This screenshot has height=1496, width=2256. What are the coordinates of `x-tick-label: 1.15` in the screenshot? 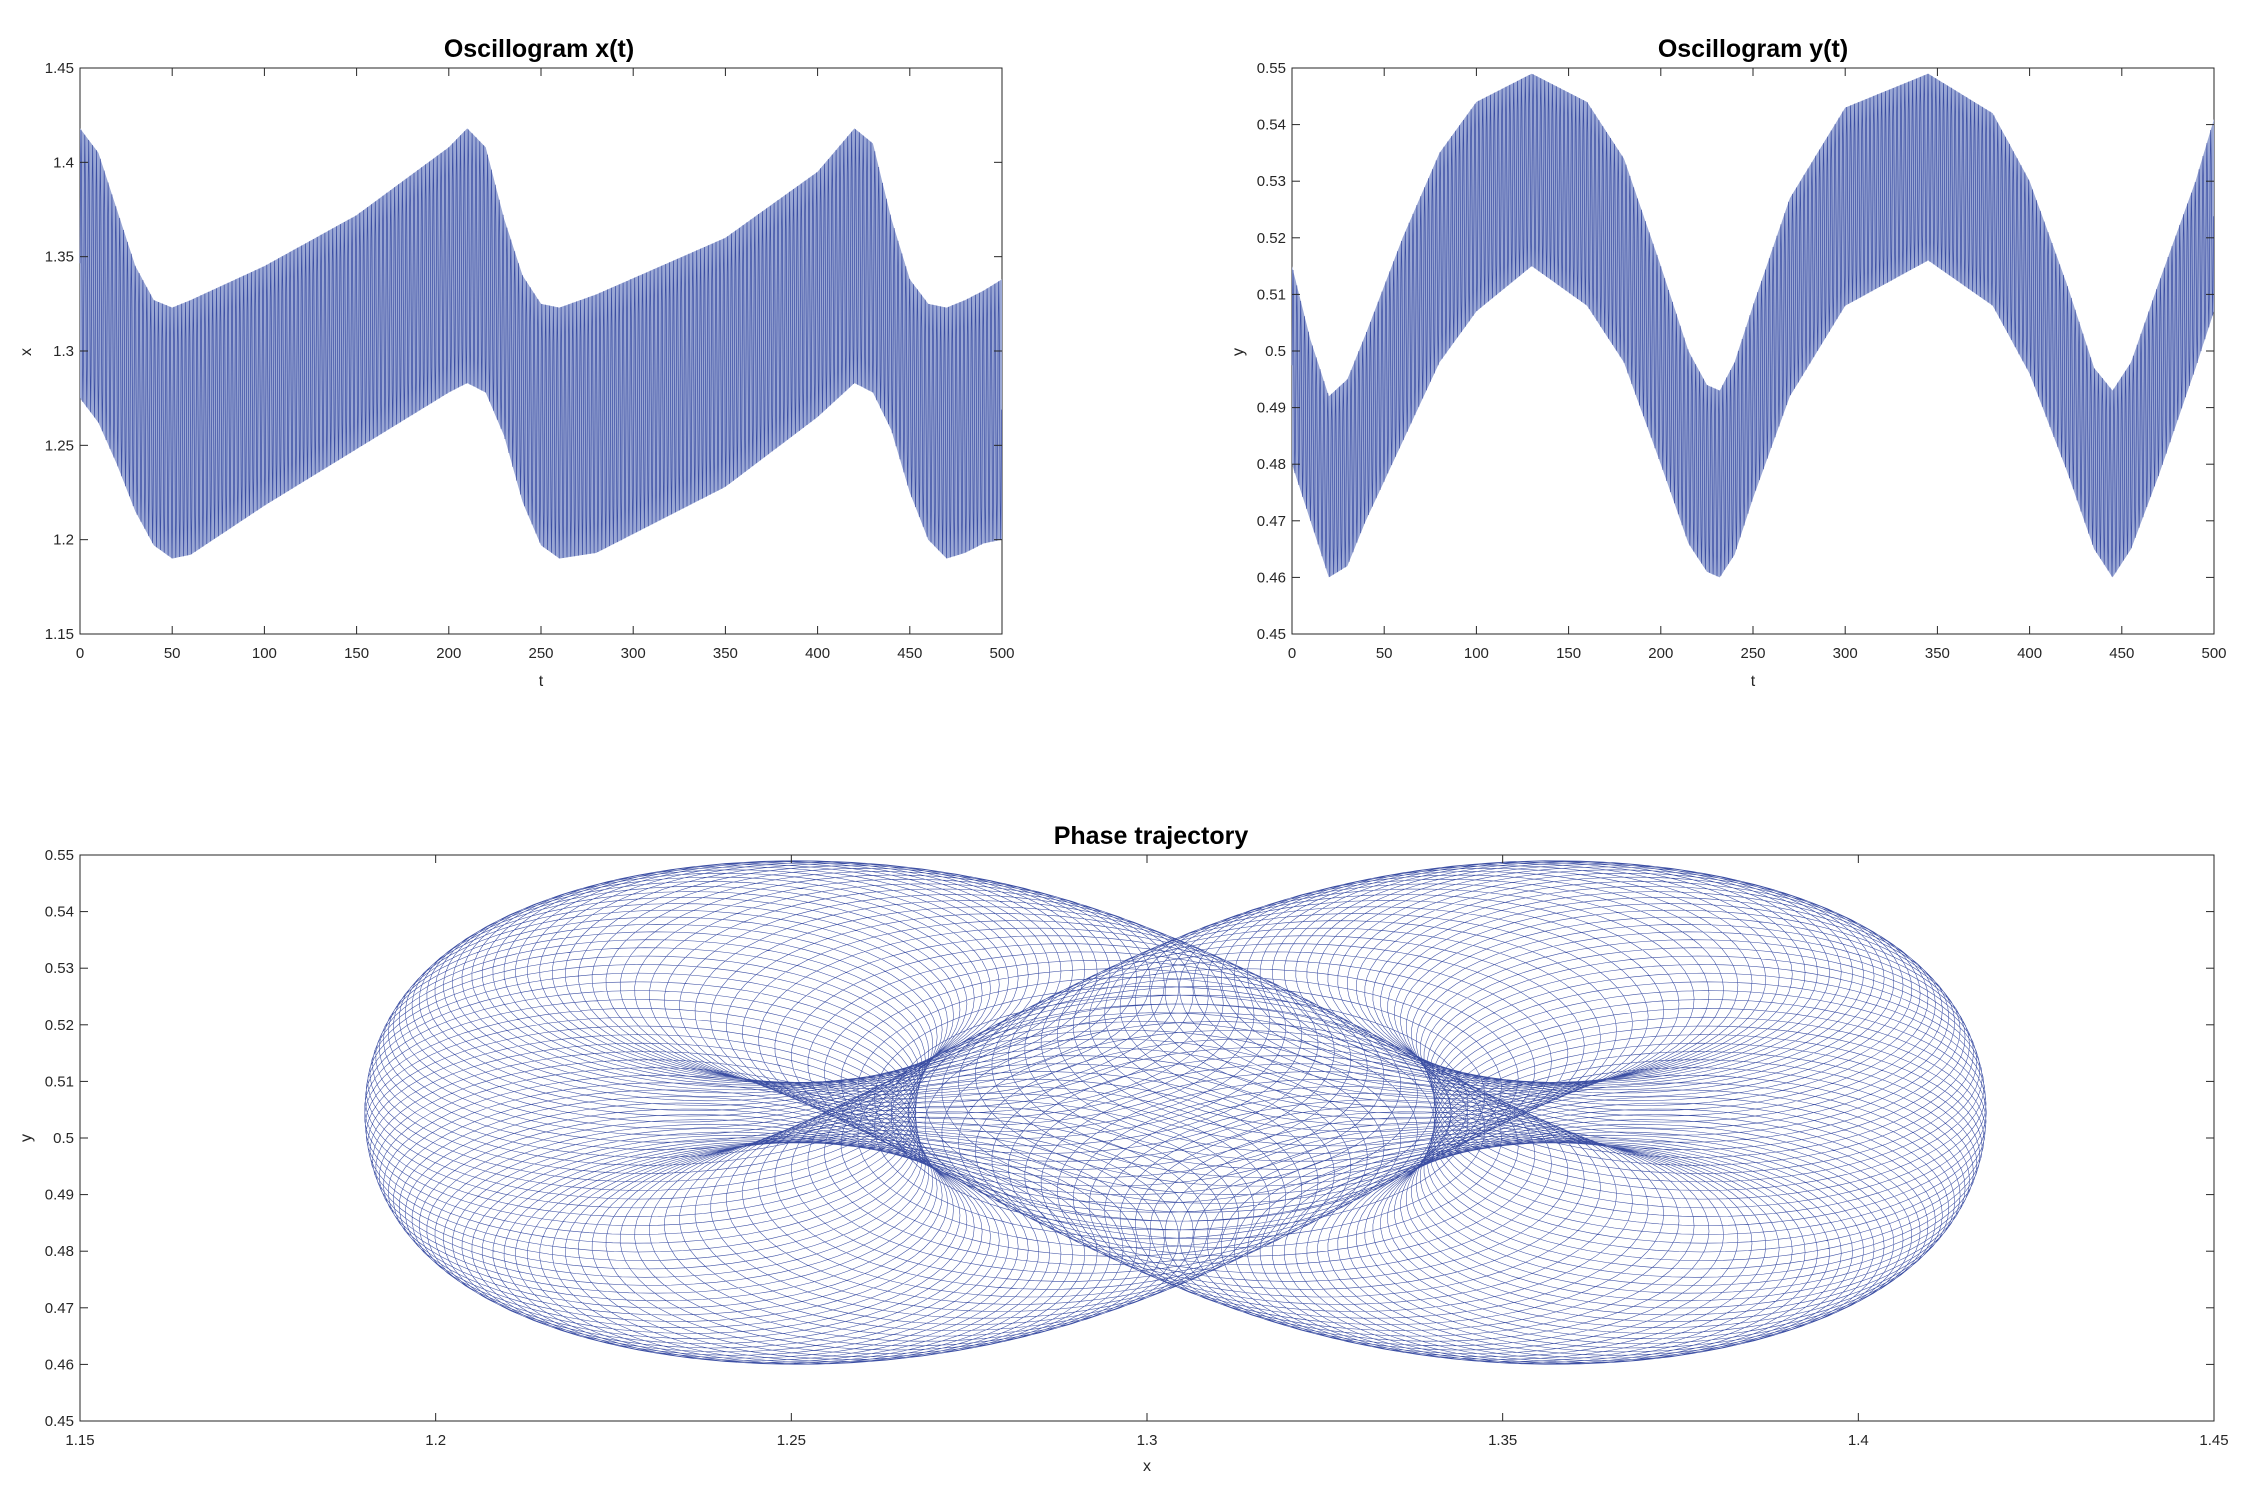 It's located at (79, 1440).